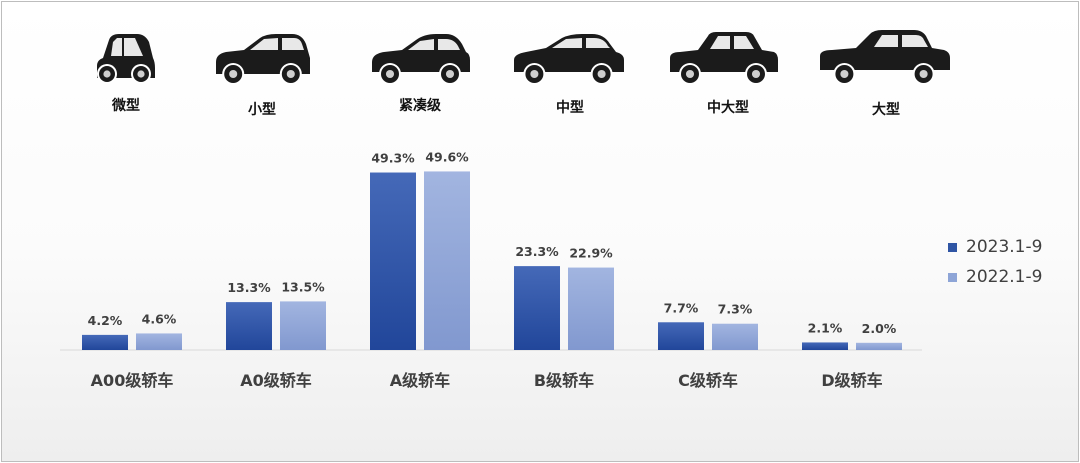  What do you see at coordinates (1004, 247) in the screenshot?
I see `legend-label-2023: 2023.1-9` at bounding box center [1004, 247].